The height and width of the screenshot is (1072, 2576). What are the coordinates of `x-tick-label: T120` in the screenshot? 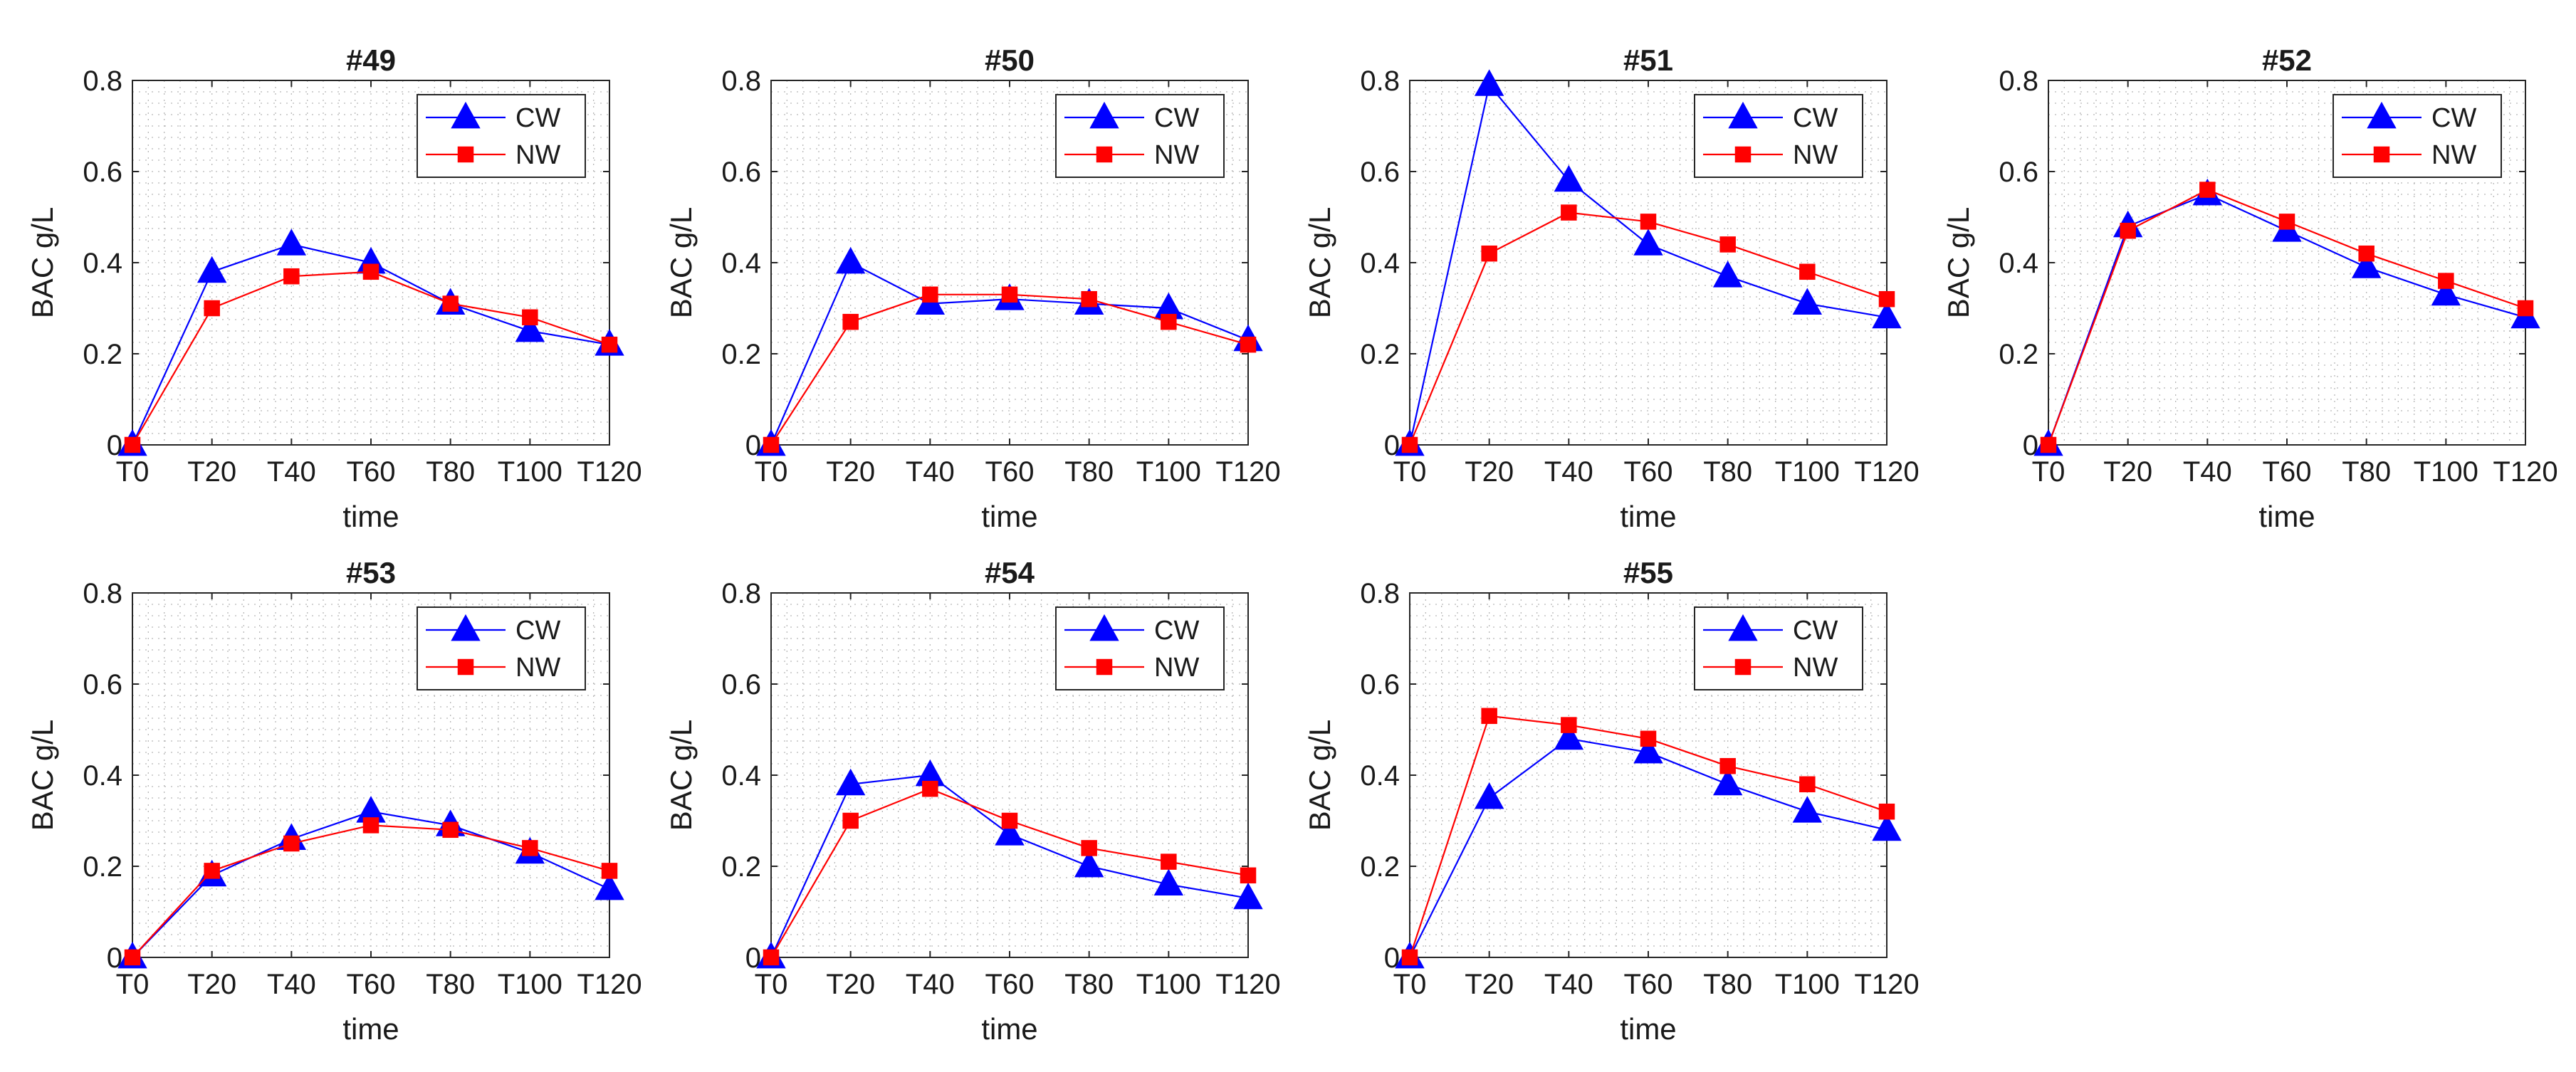 It's located at (1886, 985).